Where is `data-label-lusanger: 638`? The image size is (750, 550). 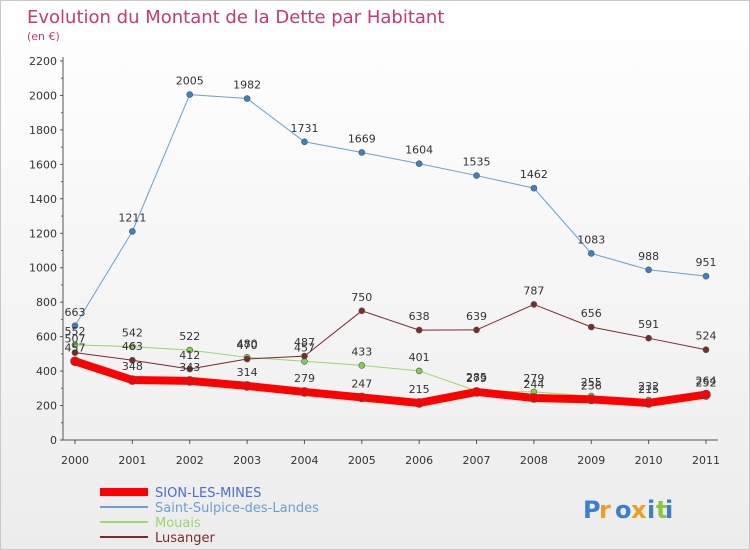
data-label-lusanger: 638 is located at coordinates (419, 316).